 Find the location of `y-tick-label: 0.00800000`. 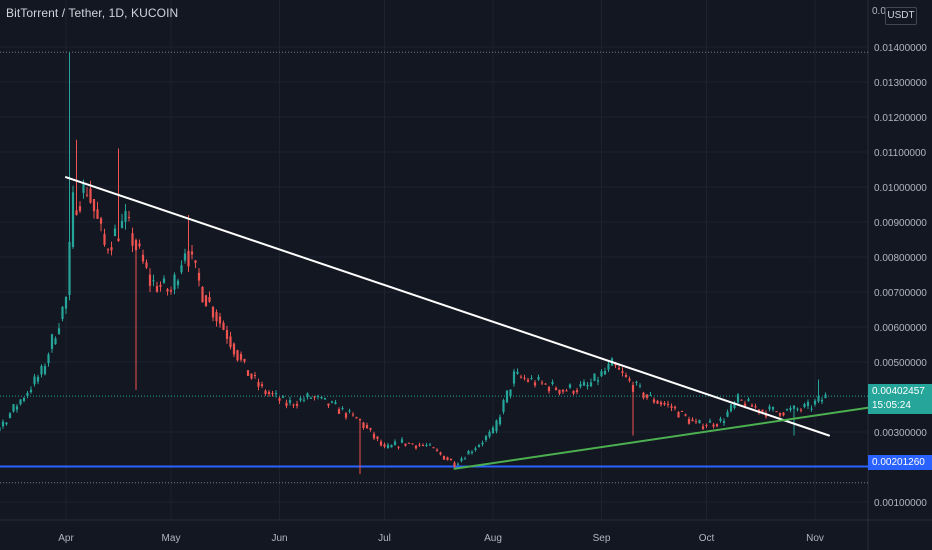

y-tick-label: 0.00800000 is located at coordinates (900, 258).